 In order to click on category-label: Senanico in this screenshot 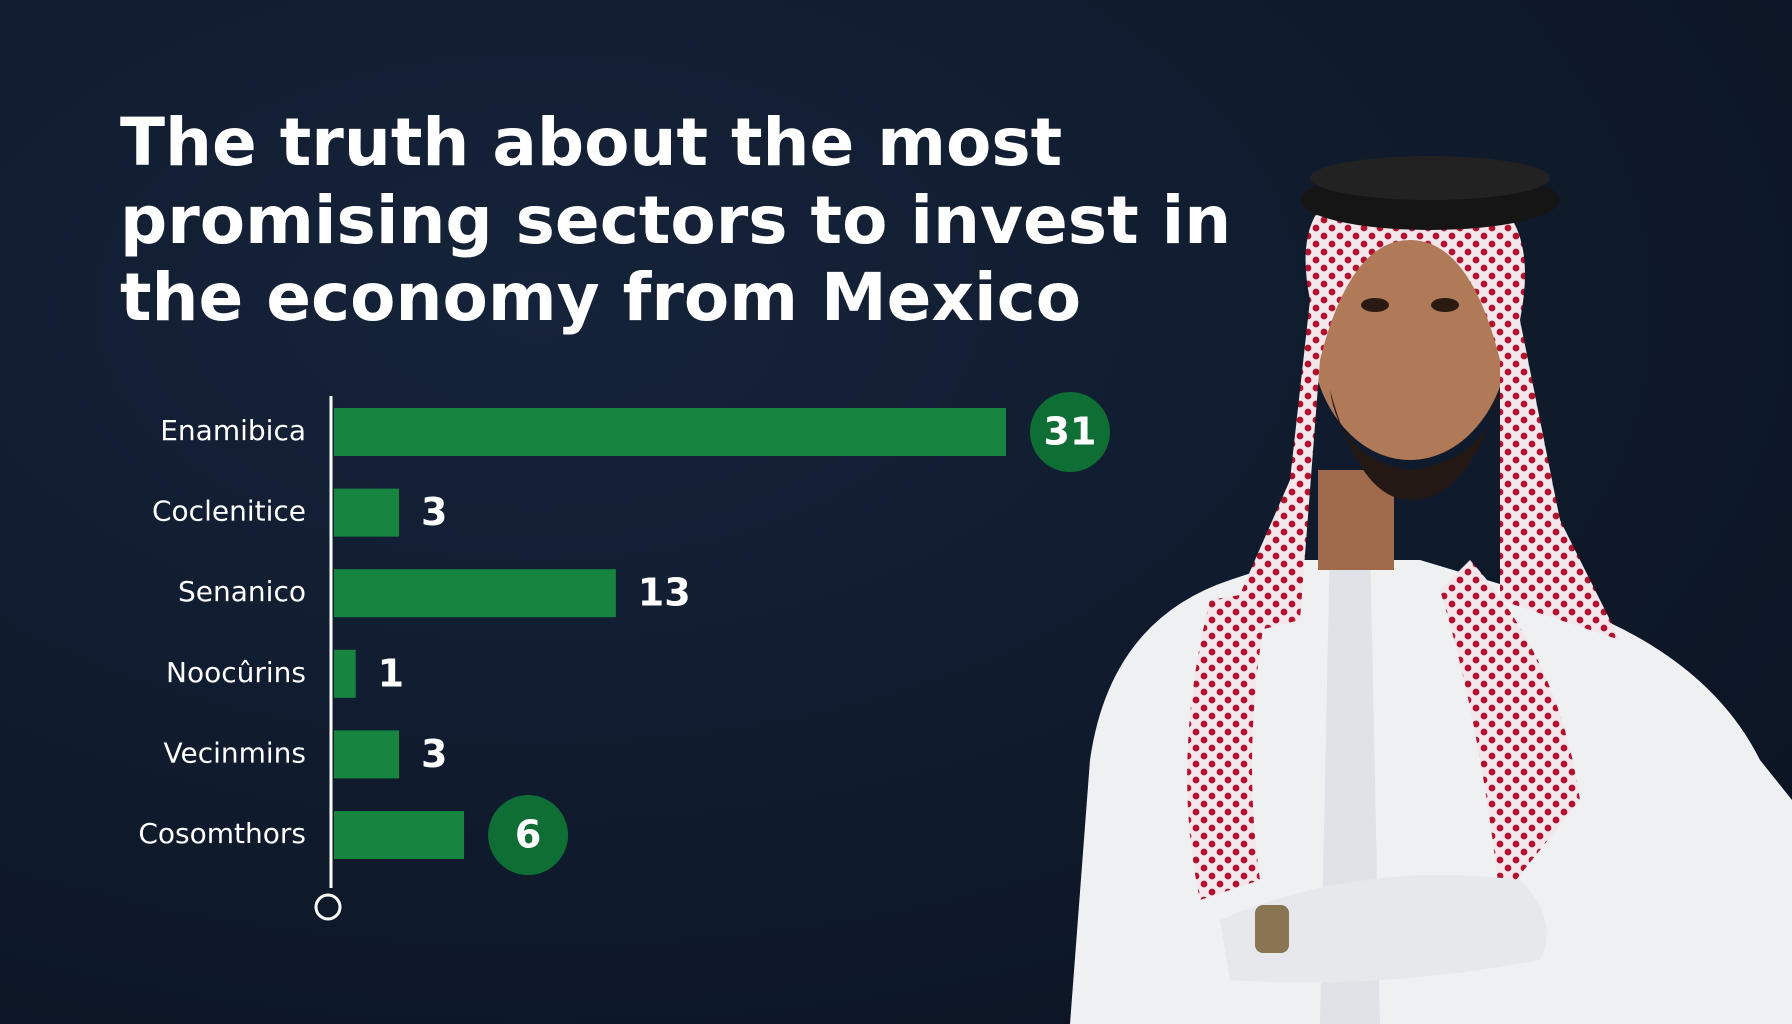, I will do `click(242, 591)`.